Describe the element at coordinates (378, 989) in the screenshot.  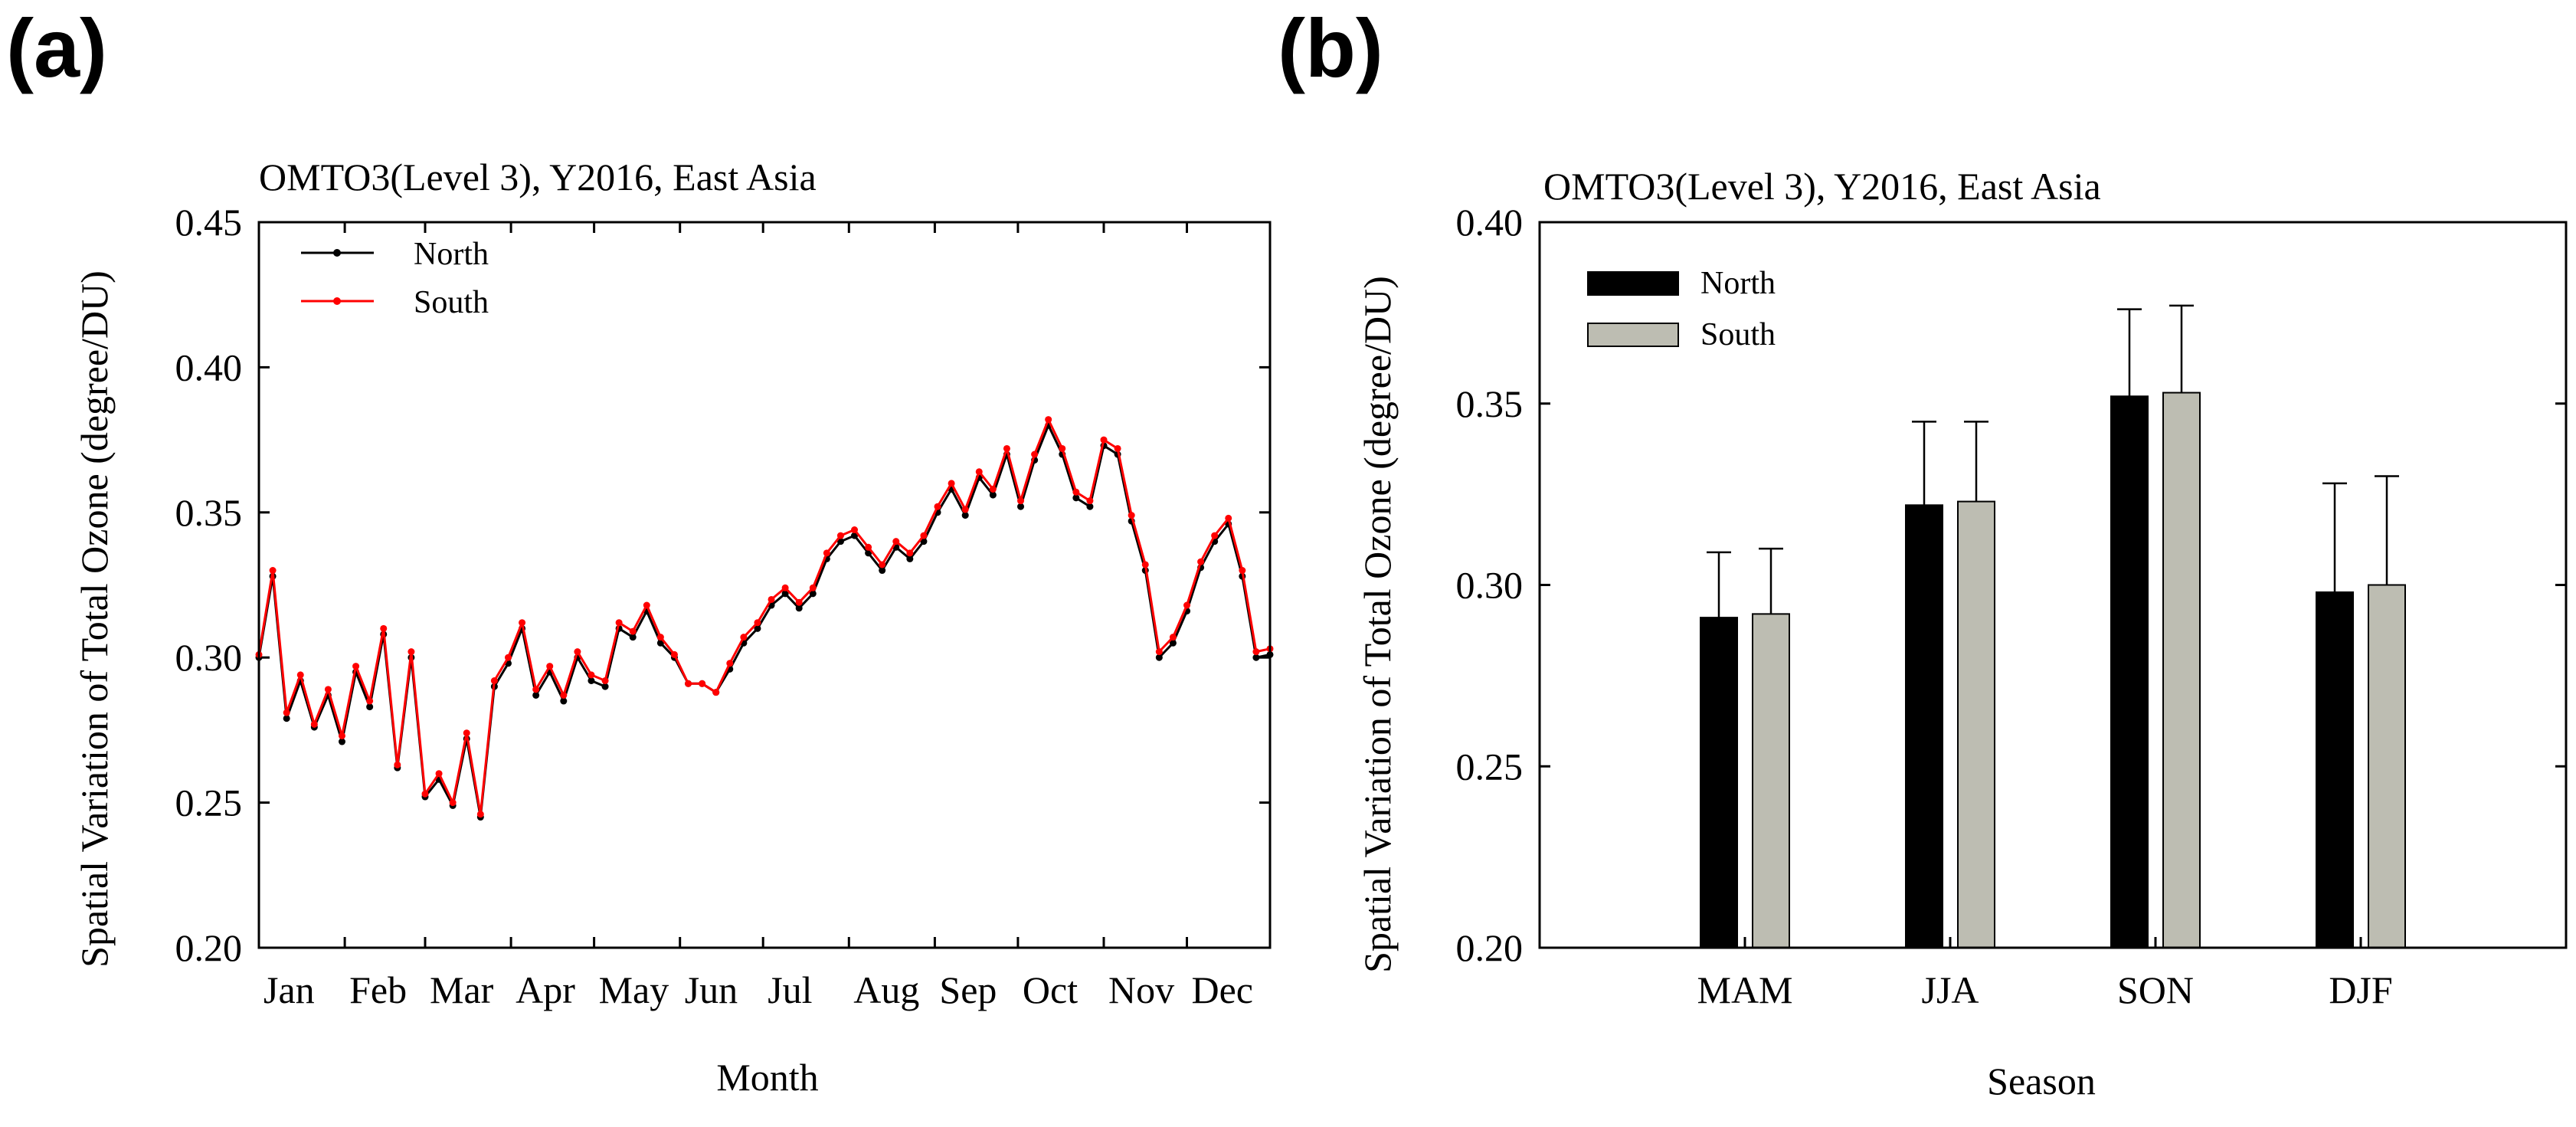
I see `x-tick-label: Feb` at that location.